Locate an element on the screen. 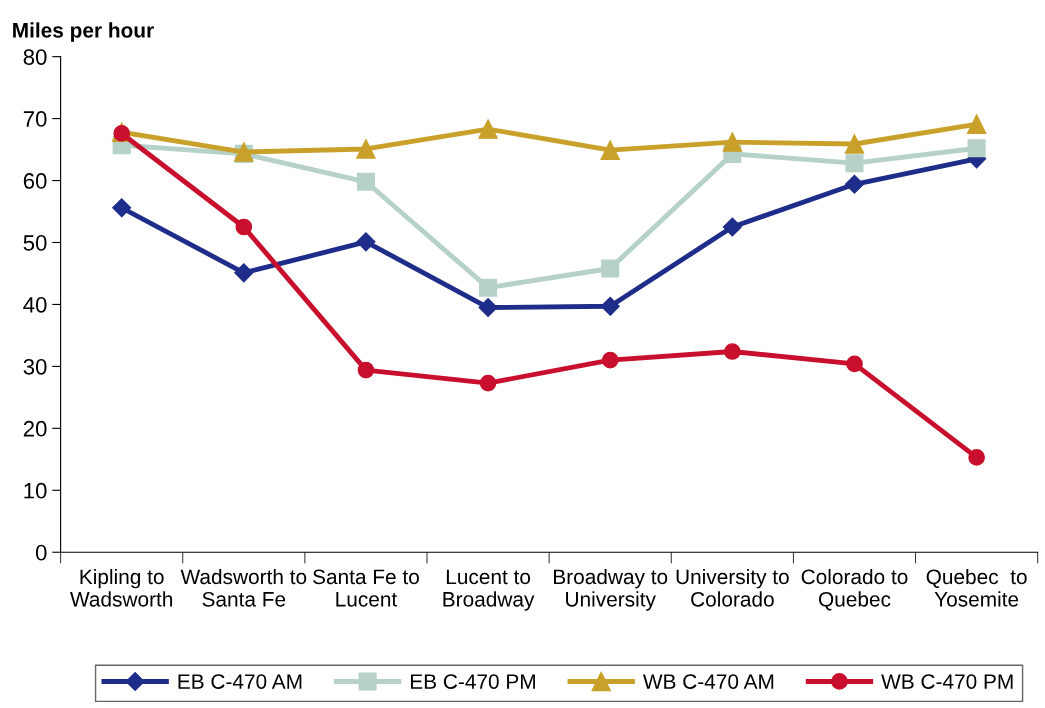 The width and height of the screenshot is (1045, 708). x-tick-label: University to Colorado is located at coordinates (732, 587).